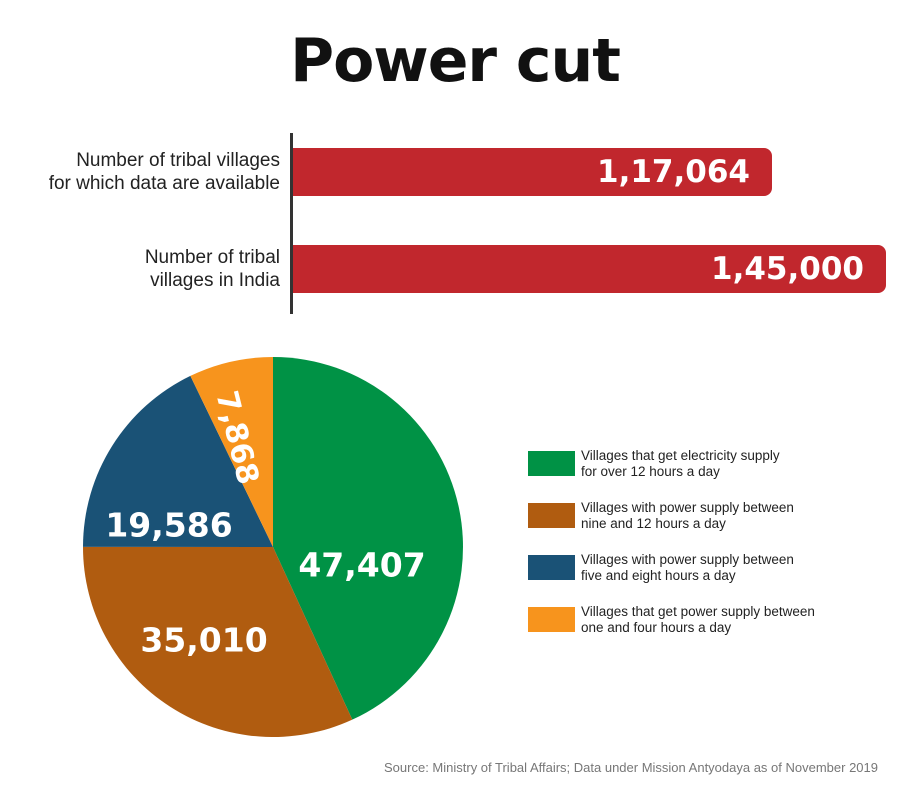  What do you see at coordinates (455, 61) in the screenshot?
I see `chart-title: Power cut` at bounding box center [455, 61].